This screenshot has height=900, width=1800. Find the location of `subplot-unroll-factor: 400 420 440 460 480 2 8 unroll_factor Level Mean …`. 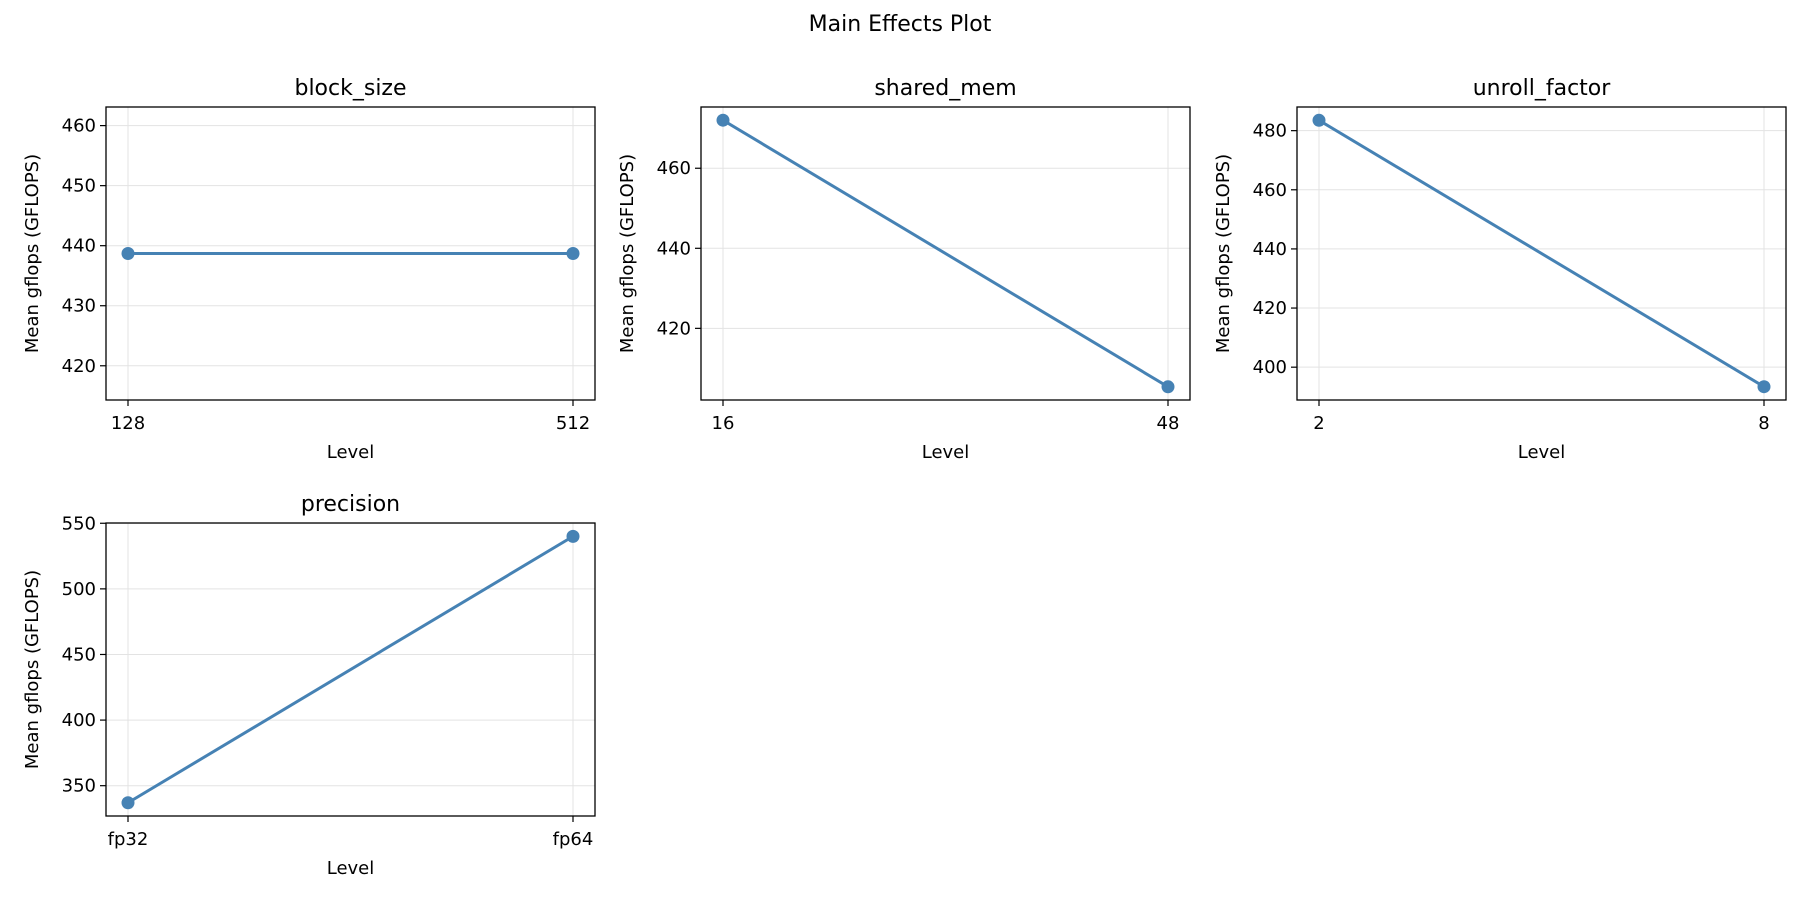

subplot-unroll-factor: 400 420 440 460 480 2 8 unroll_factor Level Mean … is located at coordinates (1500, 269).